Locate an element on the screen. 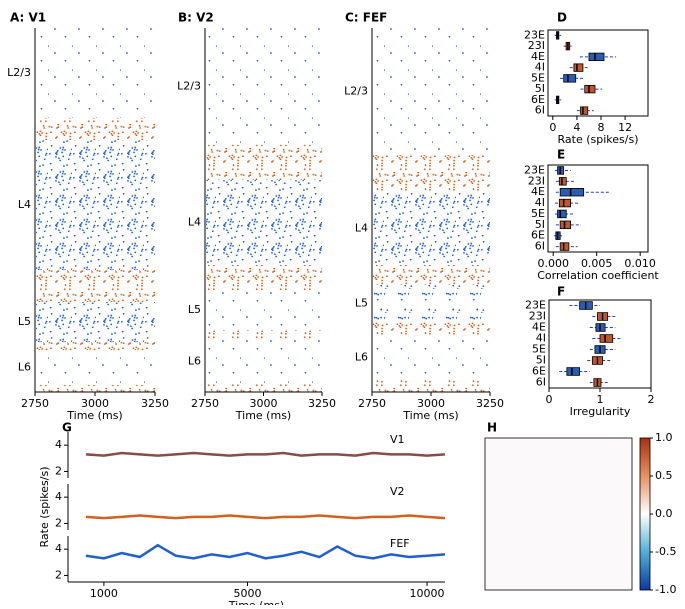 The width and height of the screenshot is (685, 609). panel-title: B: V2 is located at coordinates (196, 18).